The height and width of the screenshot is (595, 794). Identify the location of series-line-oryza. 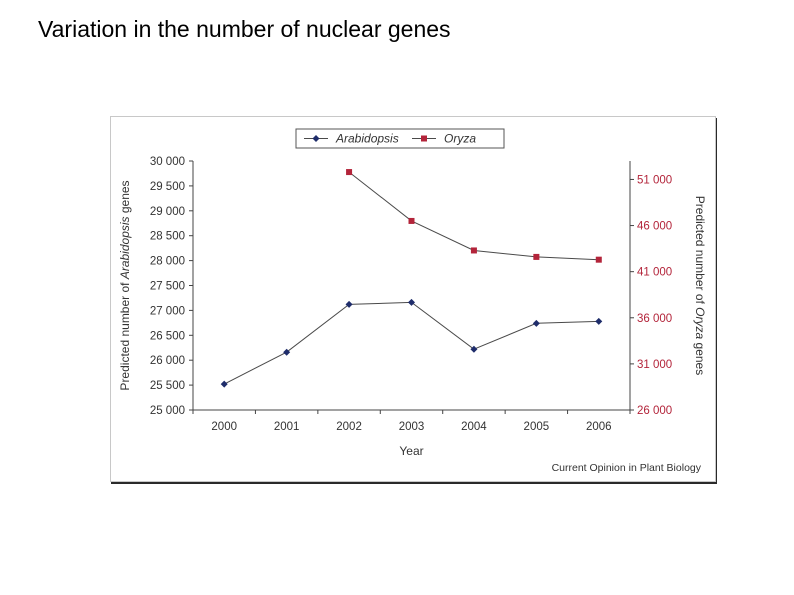
(473, 216).